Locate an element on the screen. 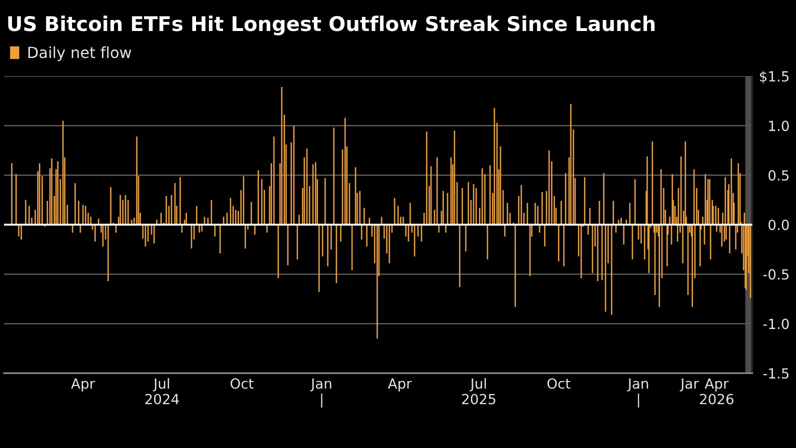  y-tick-label: -0.5 is located at coordinates (776, 274).